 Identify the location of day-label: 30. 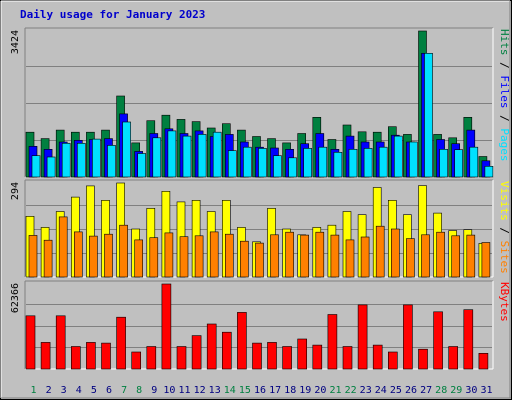
(471, 390).